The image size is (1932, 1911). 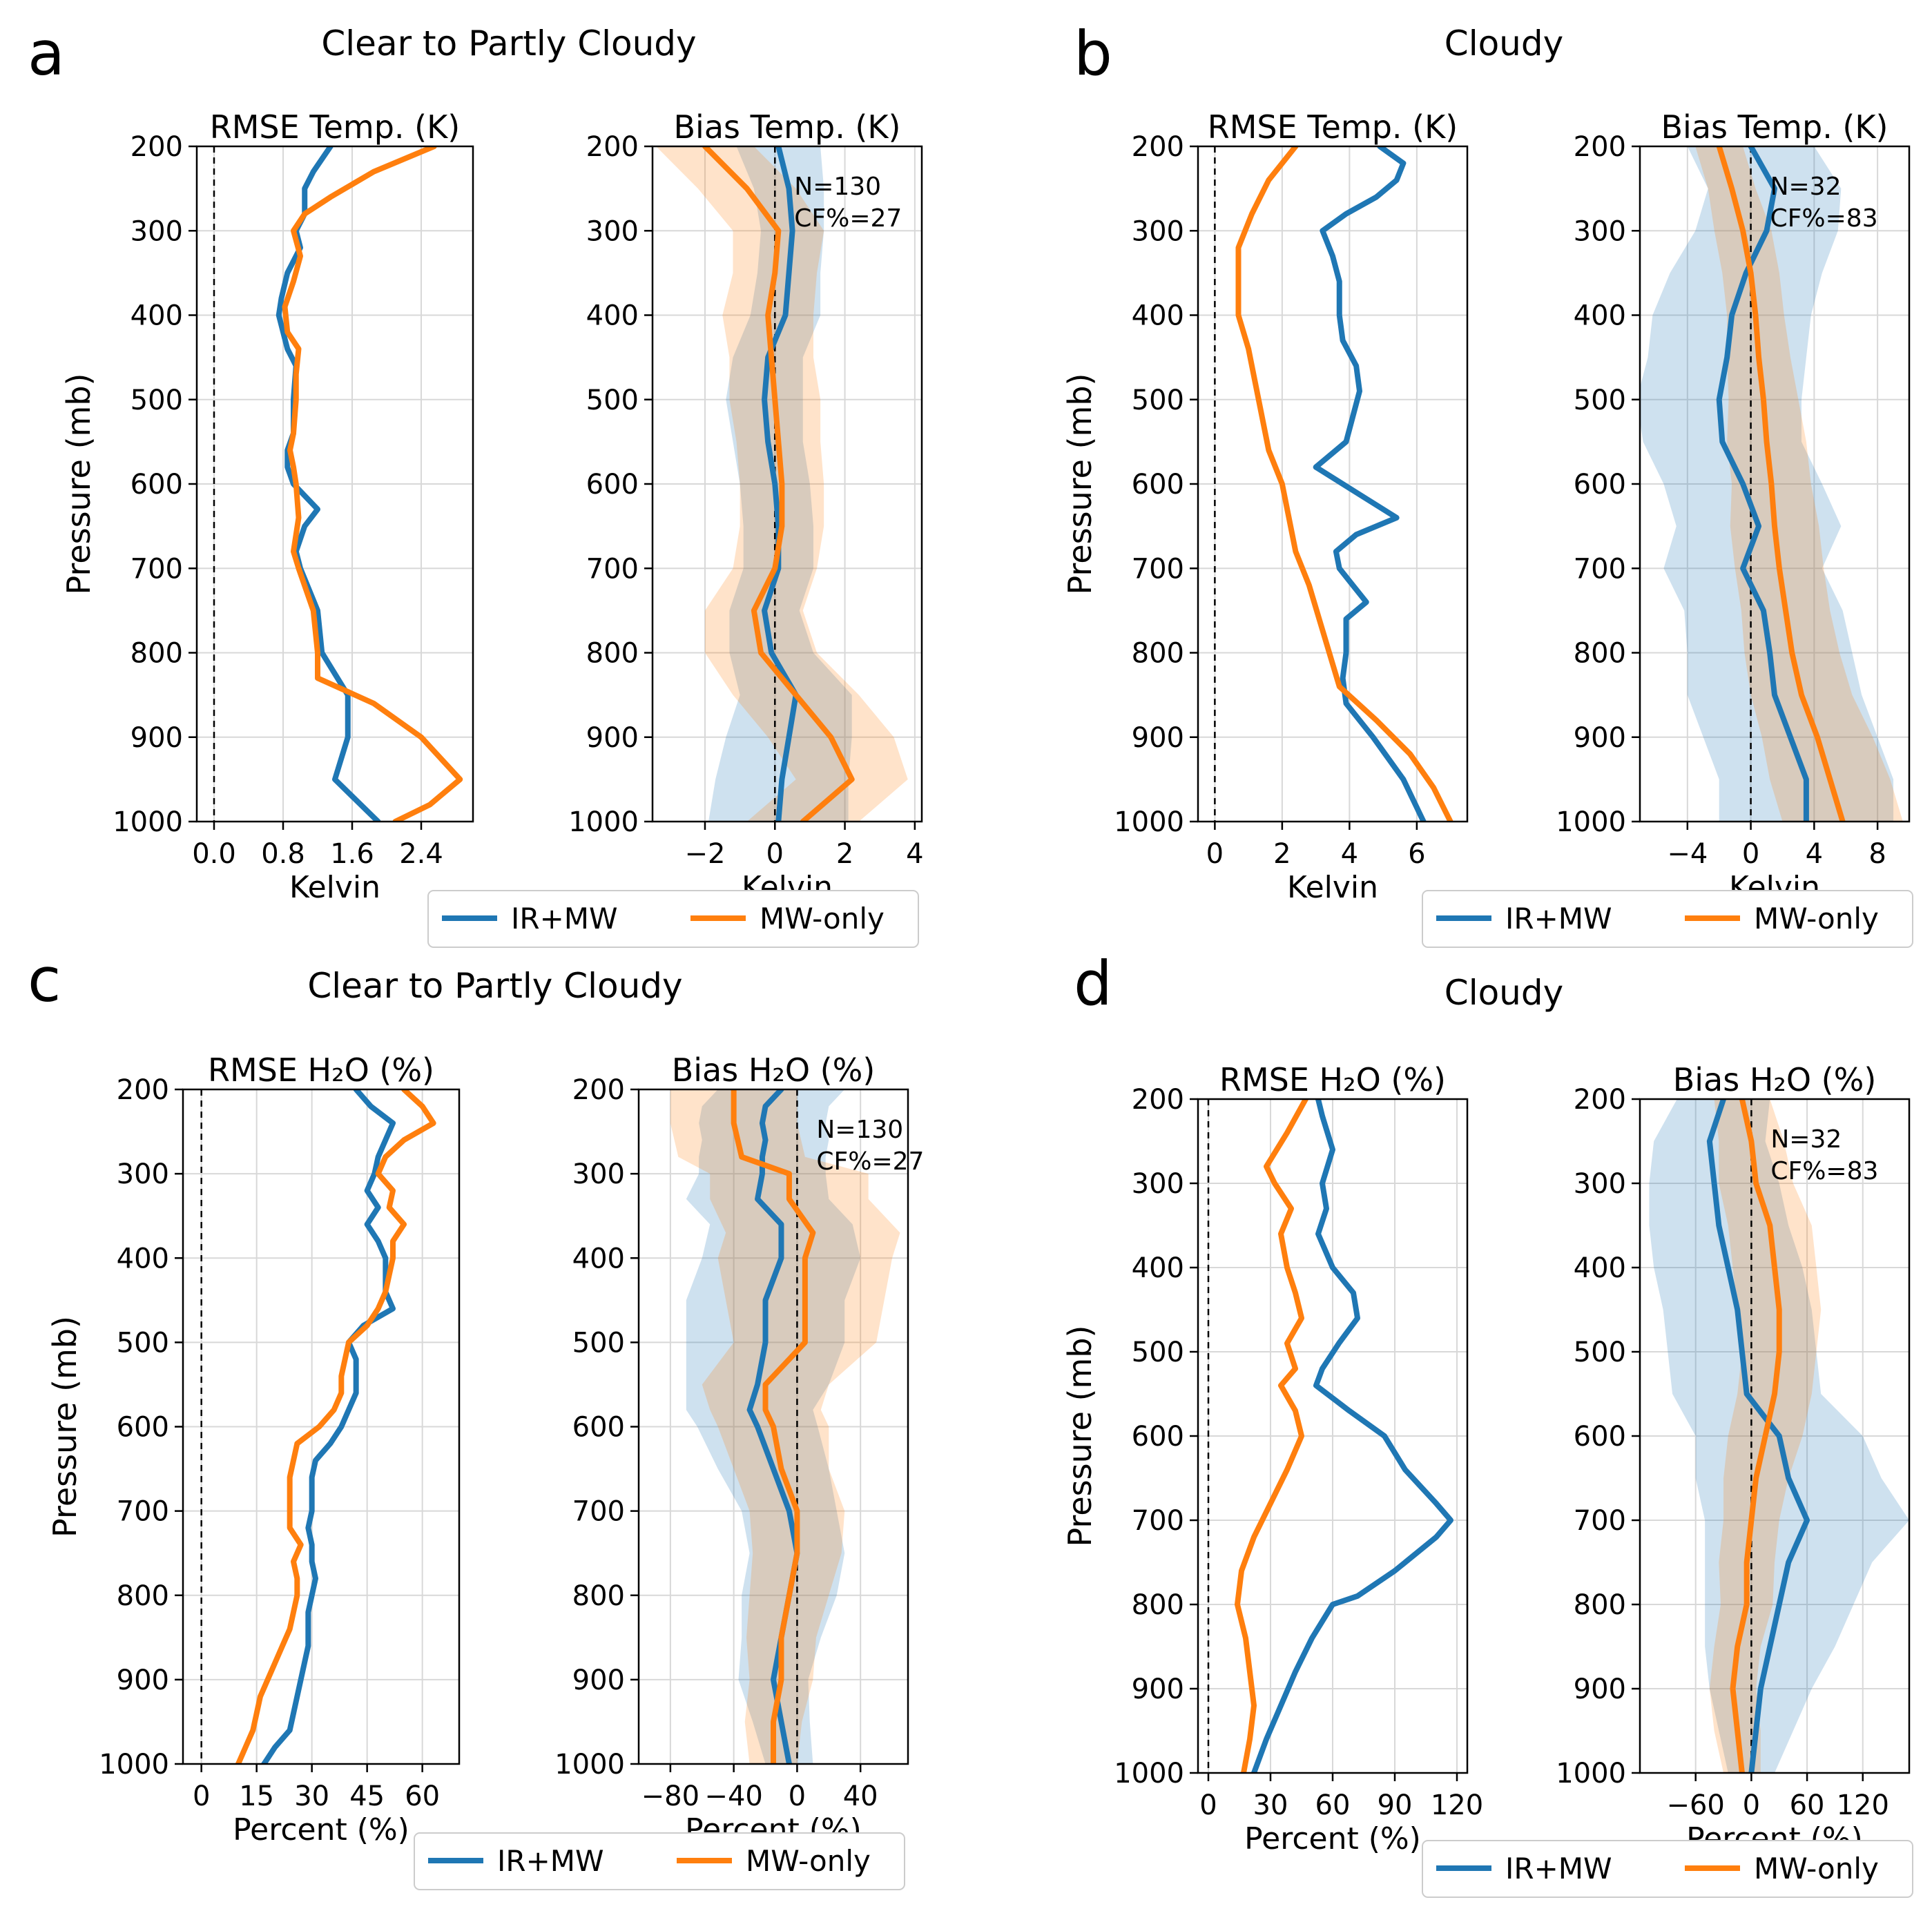 I want to click on panel-letter-d: d, so click(x=1093, y=984).